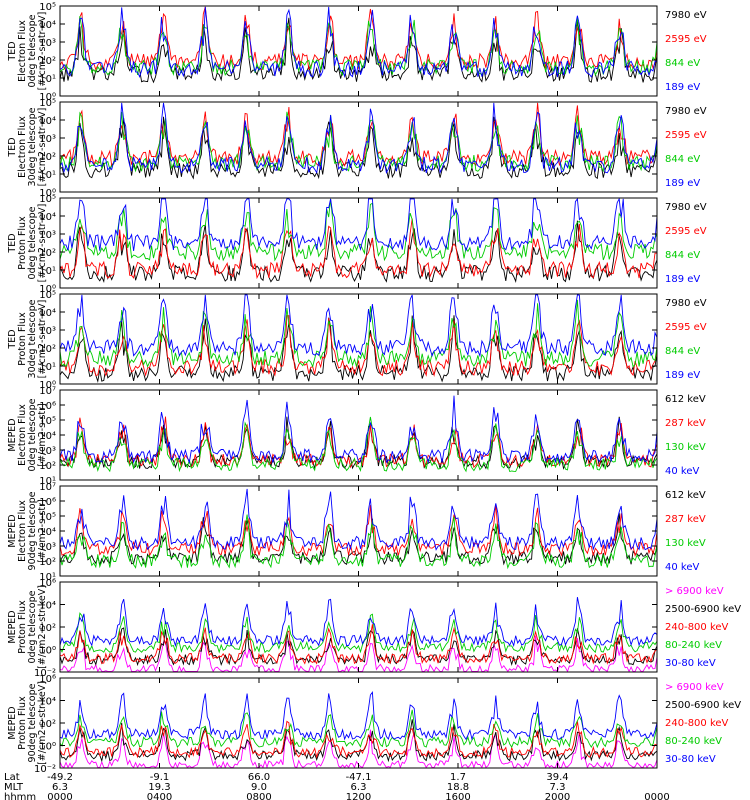 This screenshot has height=800, width=750. What do you see at coordinates (14, 787) in the screenshot?
I see `x-row-label: MLT` at bounding box center [14, 787].